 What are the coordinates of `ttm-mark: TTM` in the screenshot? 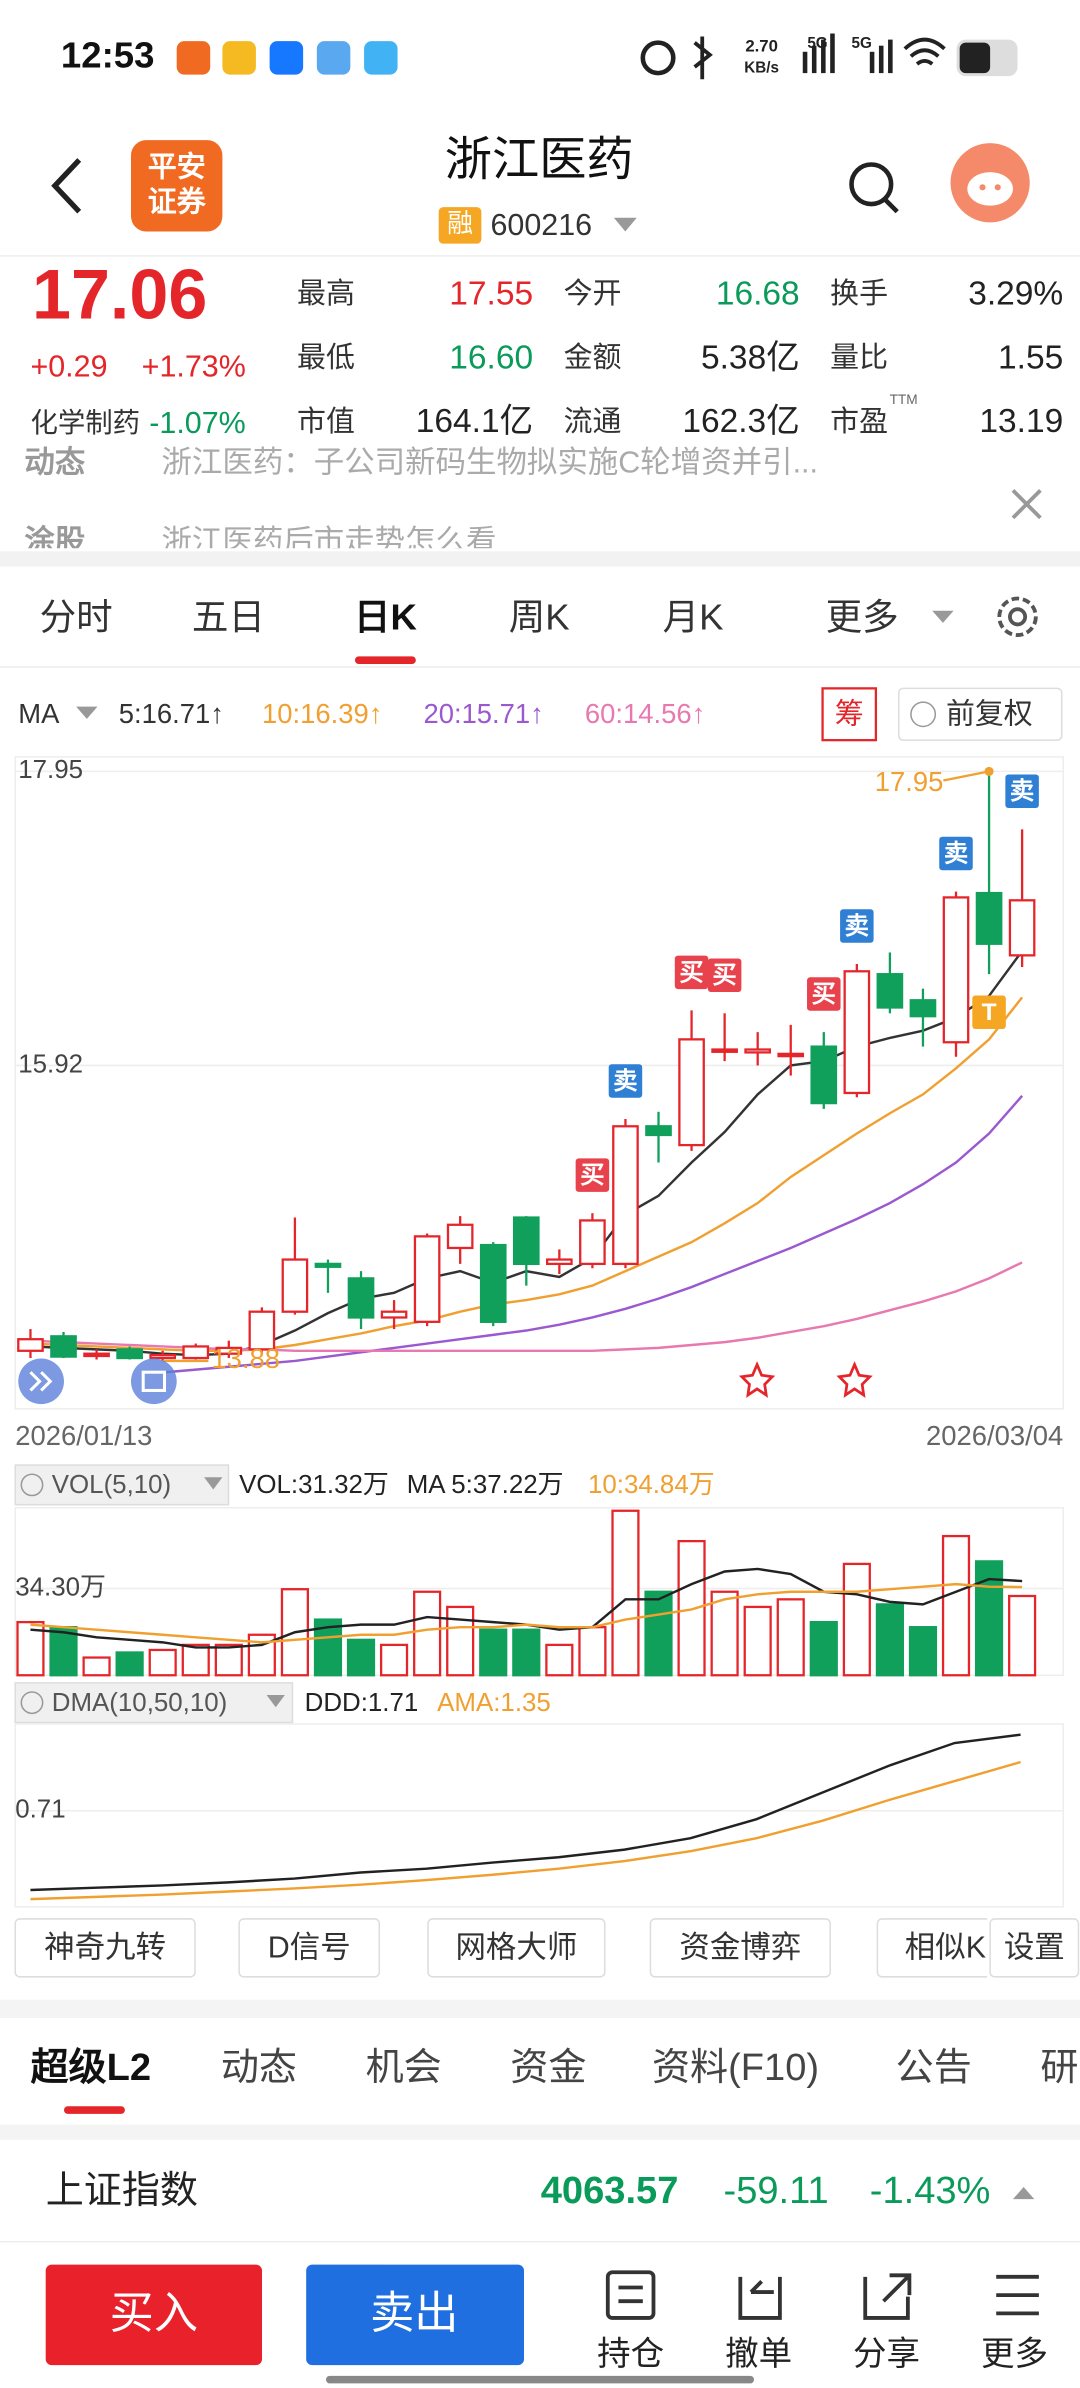 It's located at (904, 399).